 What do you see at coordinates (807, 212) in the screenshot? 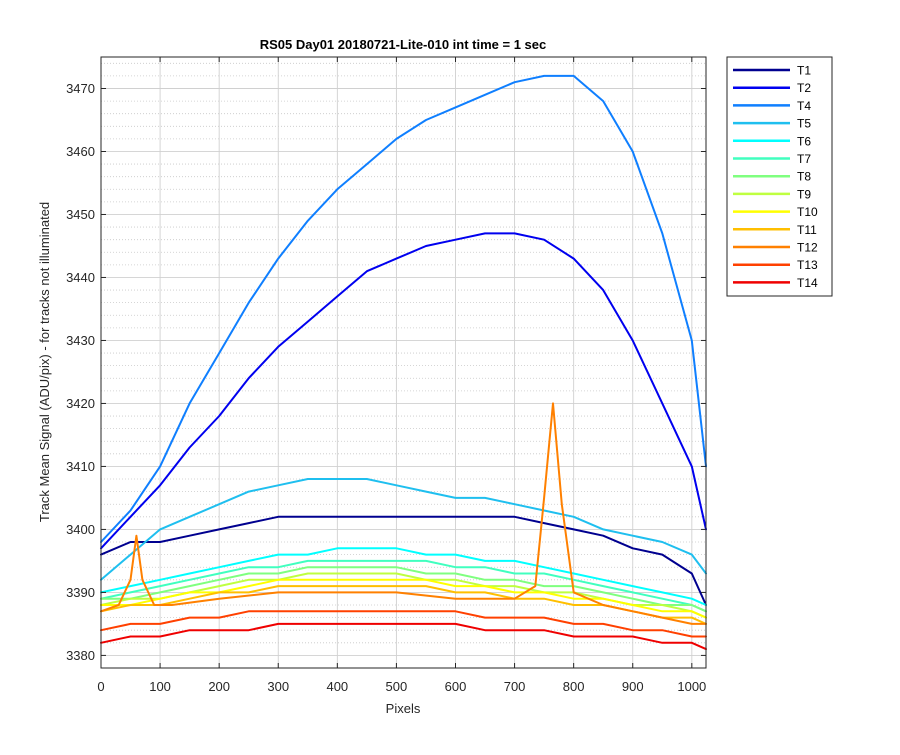
I see `legend-label-t10: T10` at bounding box center [807, 212].